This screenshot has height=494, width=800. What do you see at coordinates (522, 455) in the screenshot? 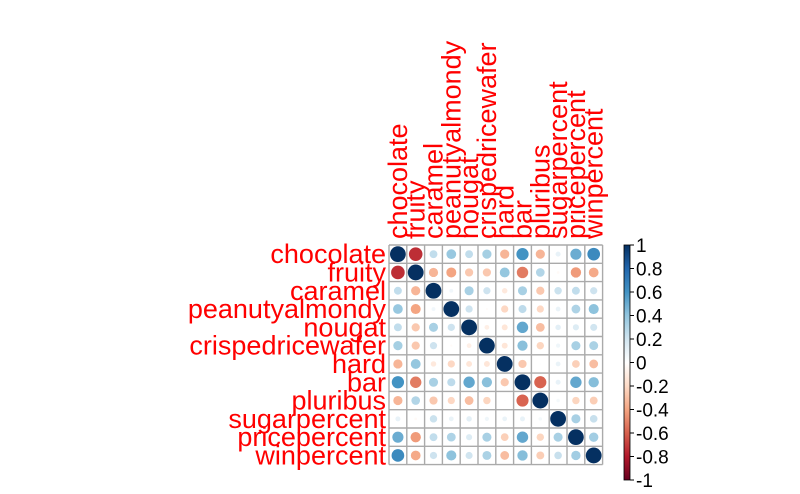
I see `cell-winpercent-bar` at bounding box center [522, 455].